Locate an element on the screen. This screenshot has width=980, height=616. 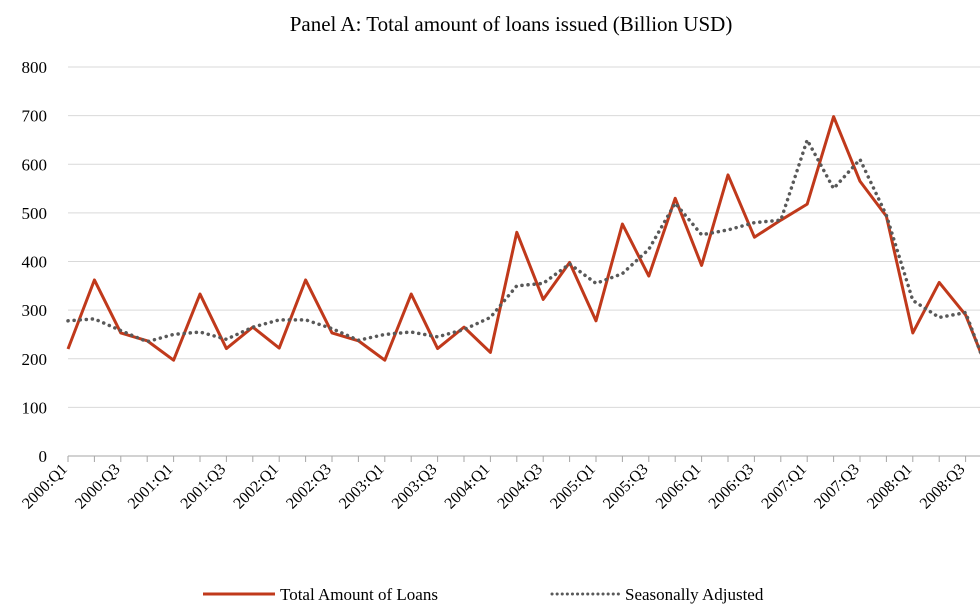
y-tick-label: 400 is located at coordinates (35, 262).